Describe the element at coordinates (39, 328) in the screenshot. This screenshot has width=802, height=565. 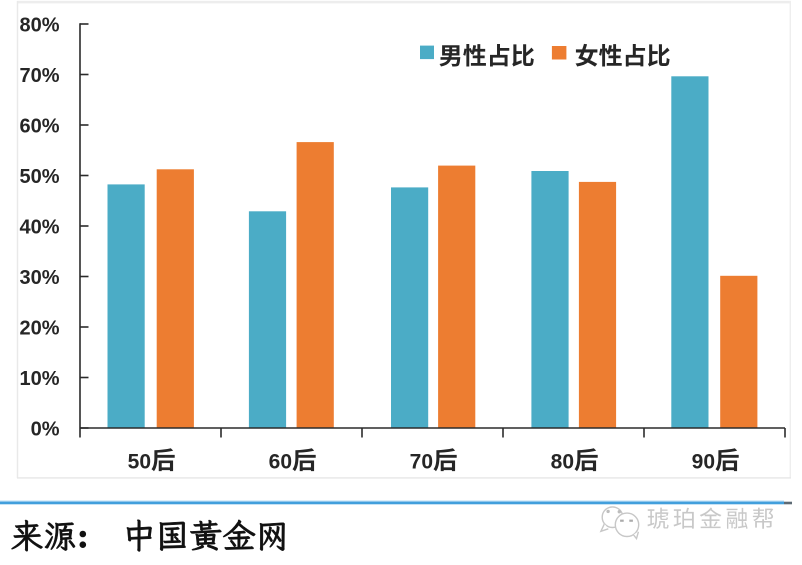
I see `svg-text: 20%` at that location.